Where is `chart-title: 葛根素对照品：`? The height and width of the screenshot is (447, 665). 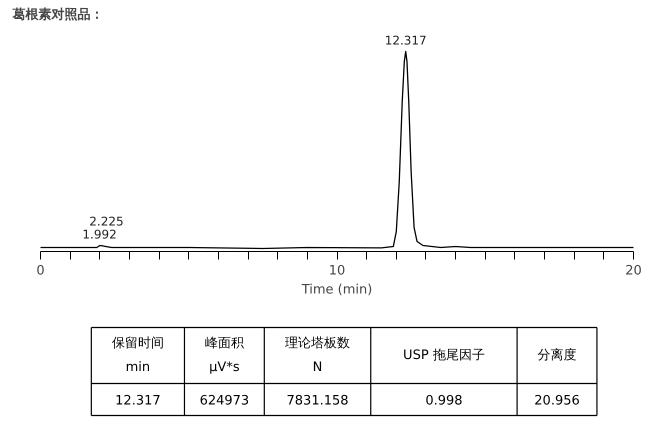
chart-title: 葛根素对照品： is located at coordinates (58, 14).